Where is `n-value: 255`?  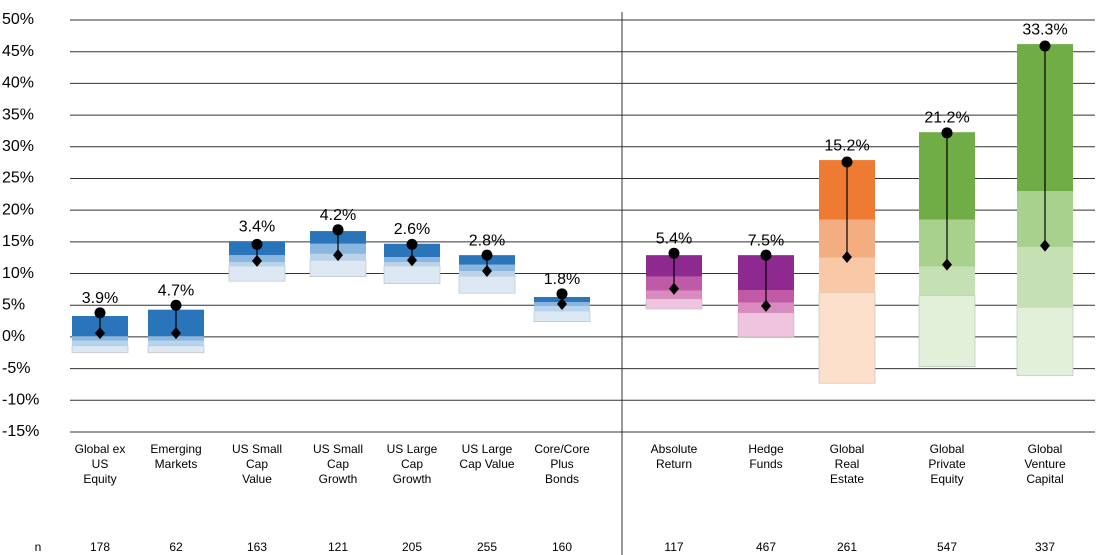
n-value: 255 is located at coordinates (487, 547).